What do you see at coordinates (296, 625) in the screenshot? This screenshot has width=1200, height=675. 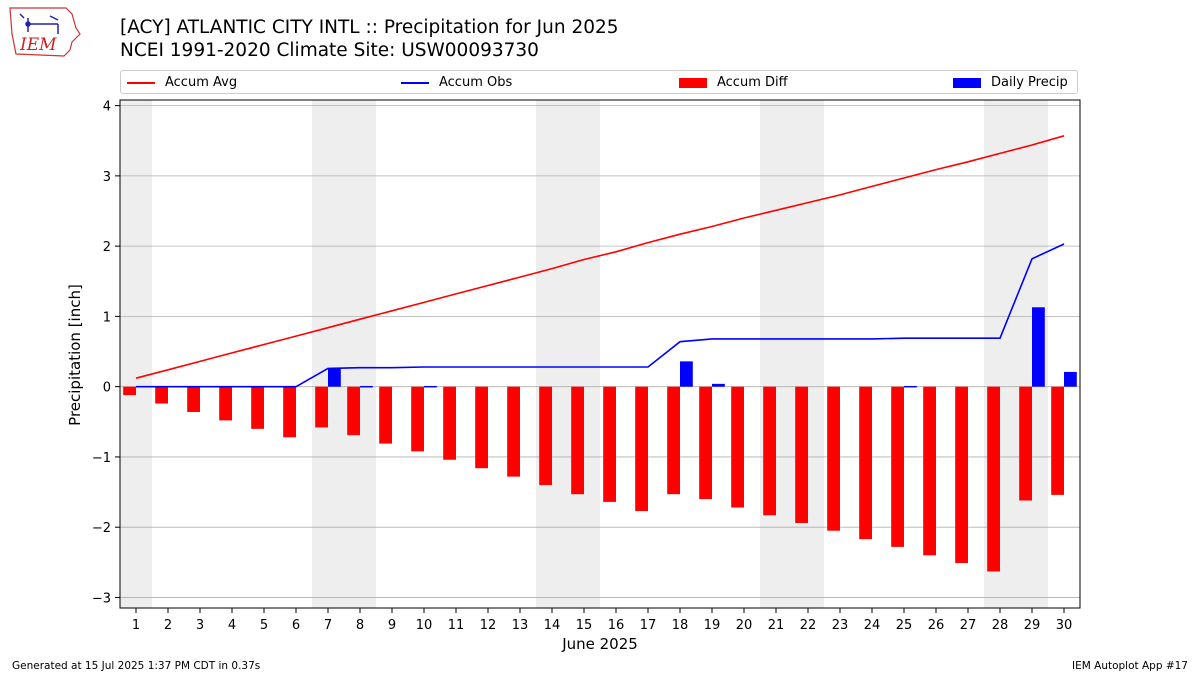 I see `x-tick-label: 6` at bounding box center [296, 625].